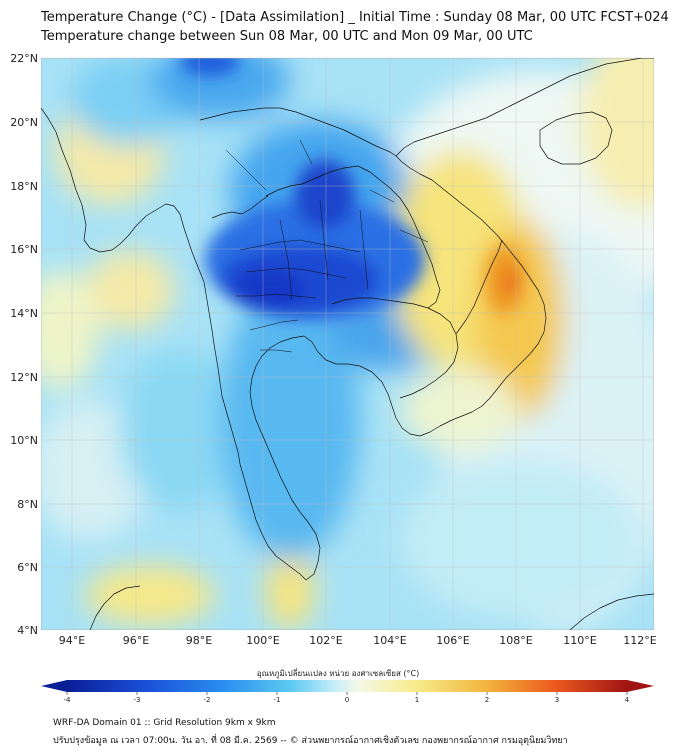 The image size is (676, 756). What do you see at coordinates (557, 700) in the screenshot?
I see `colorbar-tick-label: 3` at bounding box center [557, 700].